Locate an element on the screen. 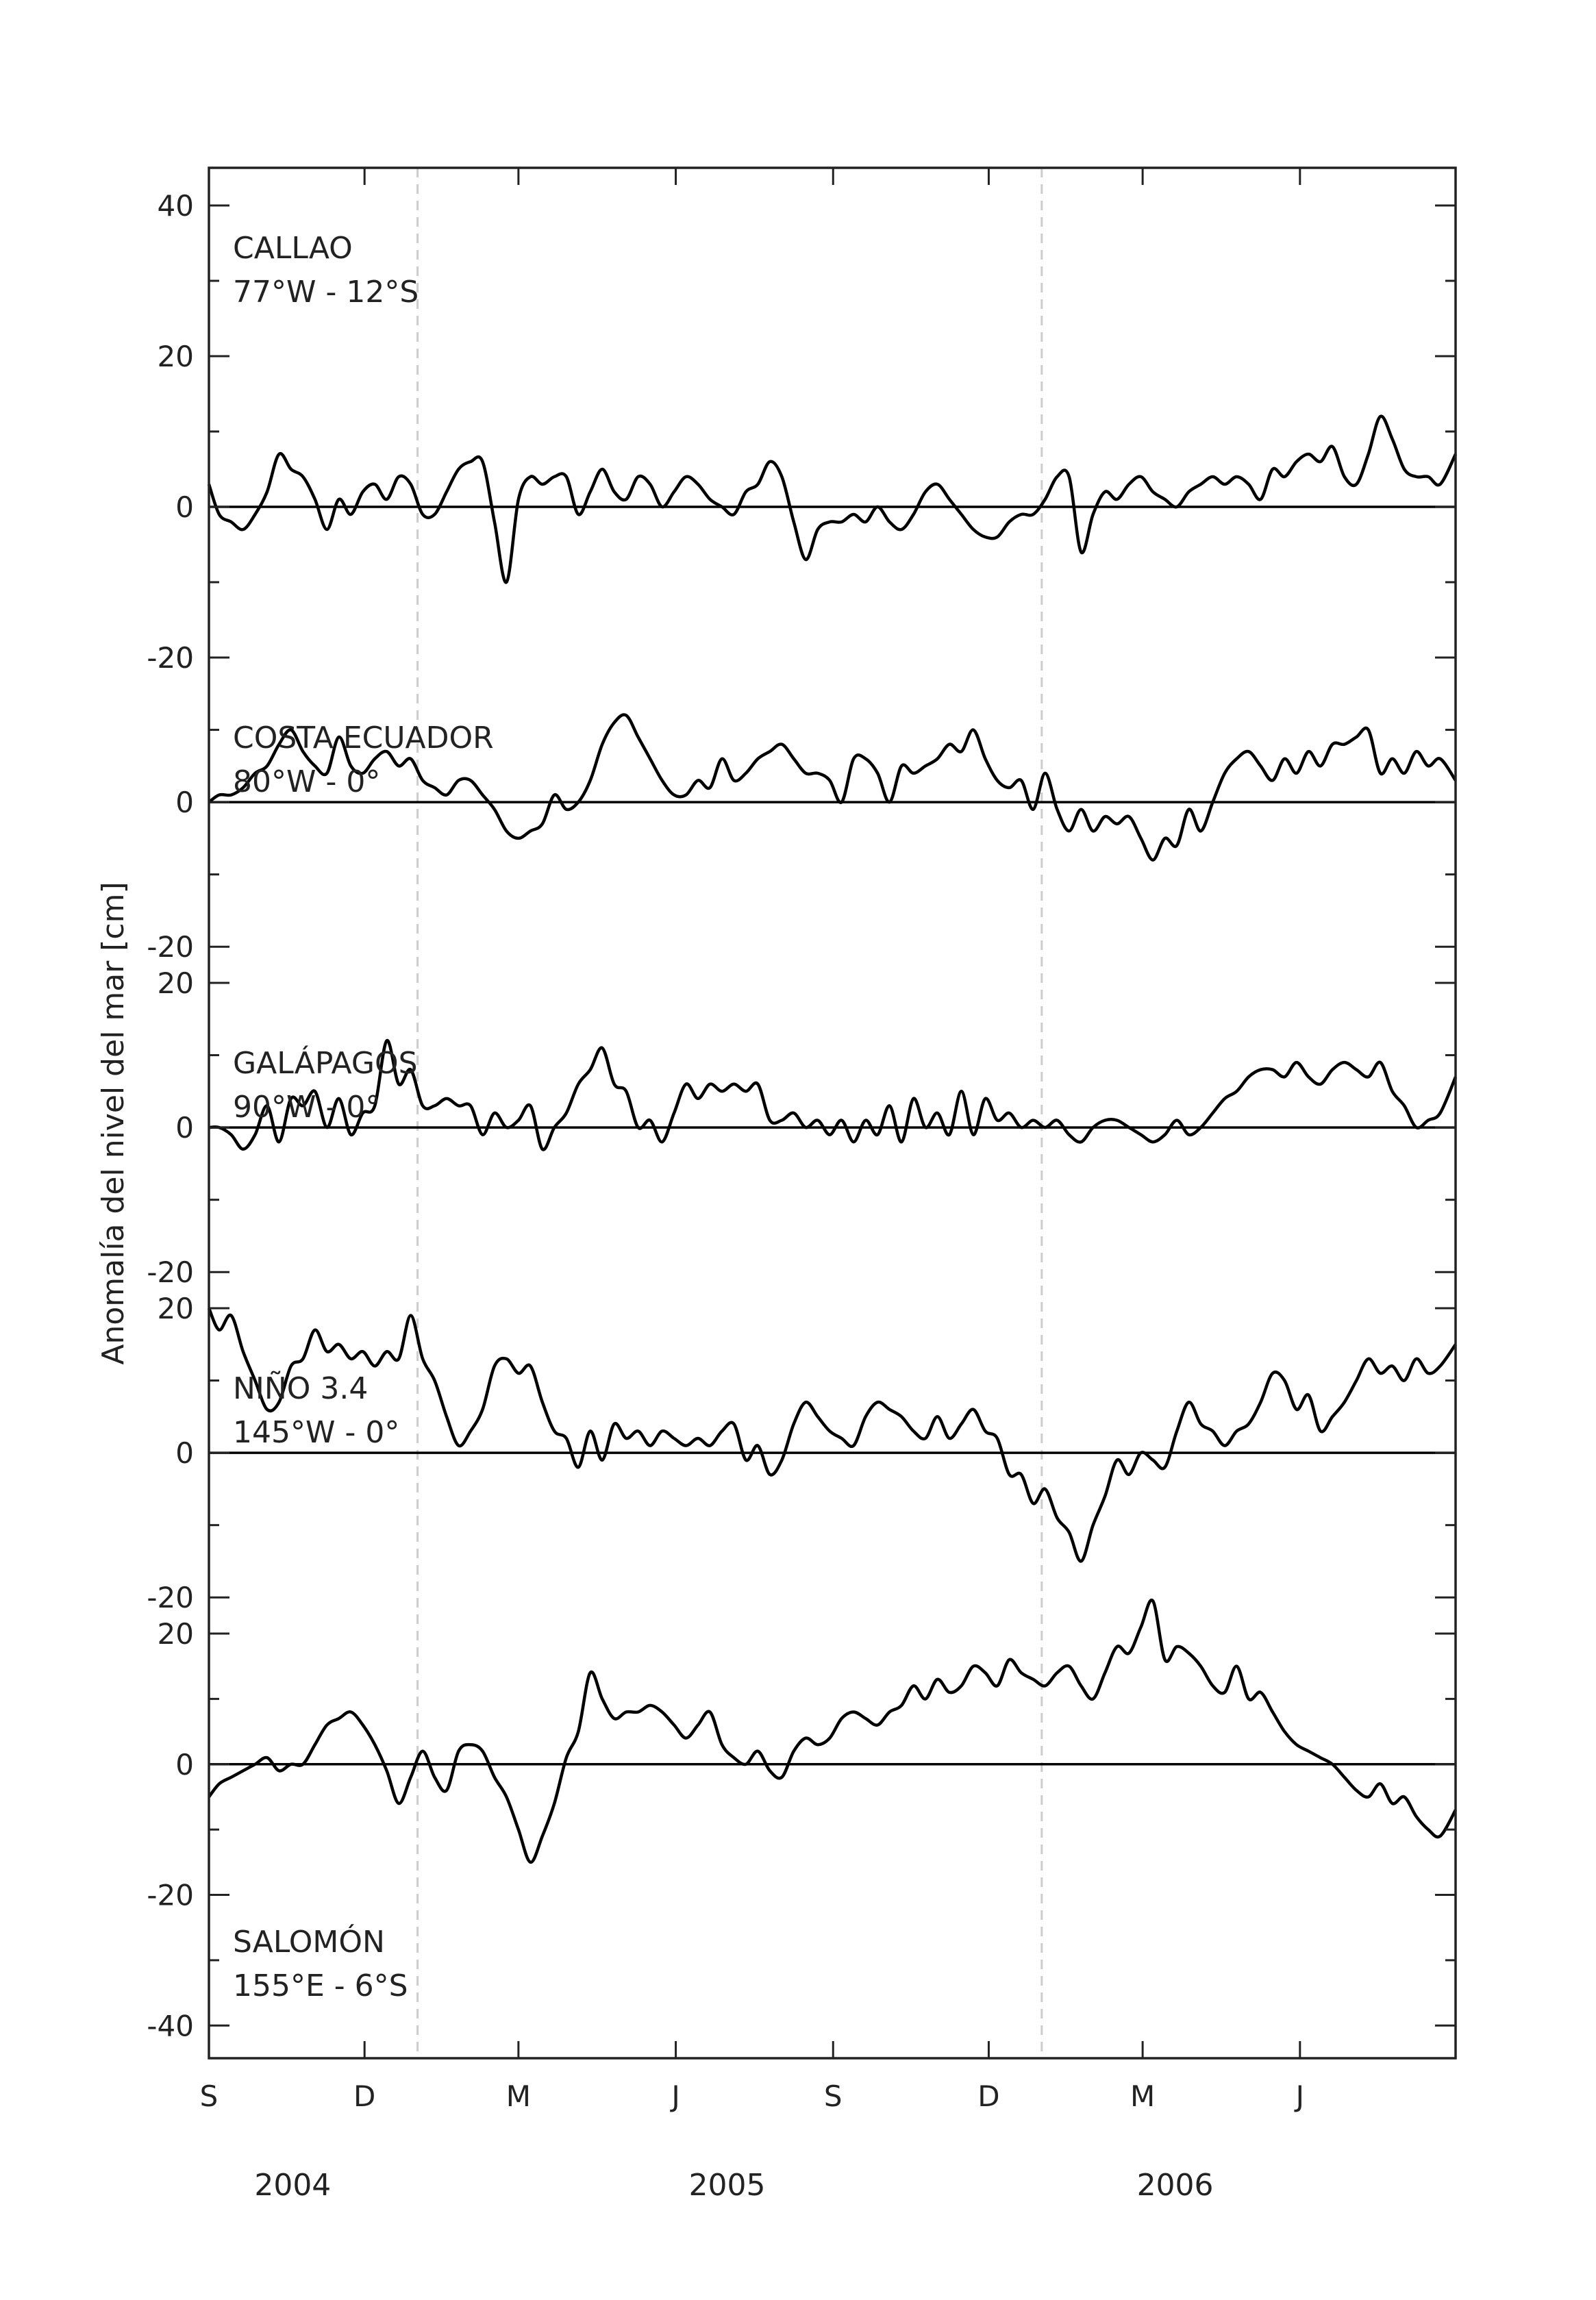  panel-coords: 77°W - 12°S is located at coordinates (326, 292).